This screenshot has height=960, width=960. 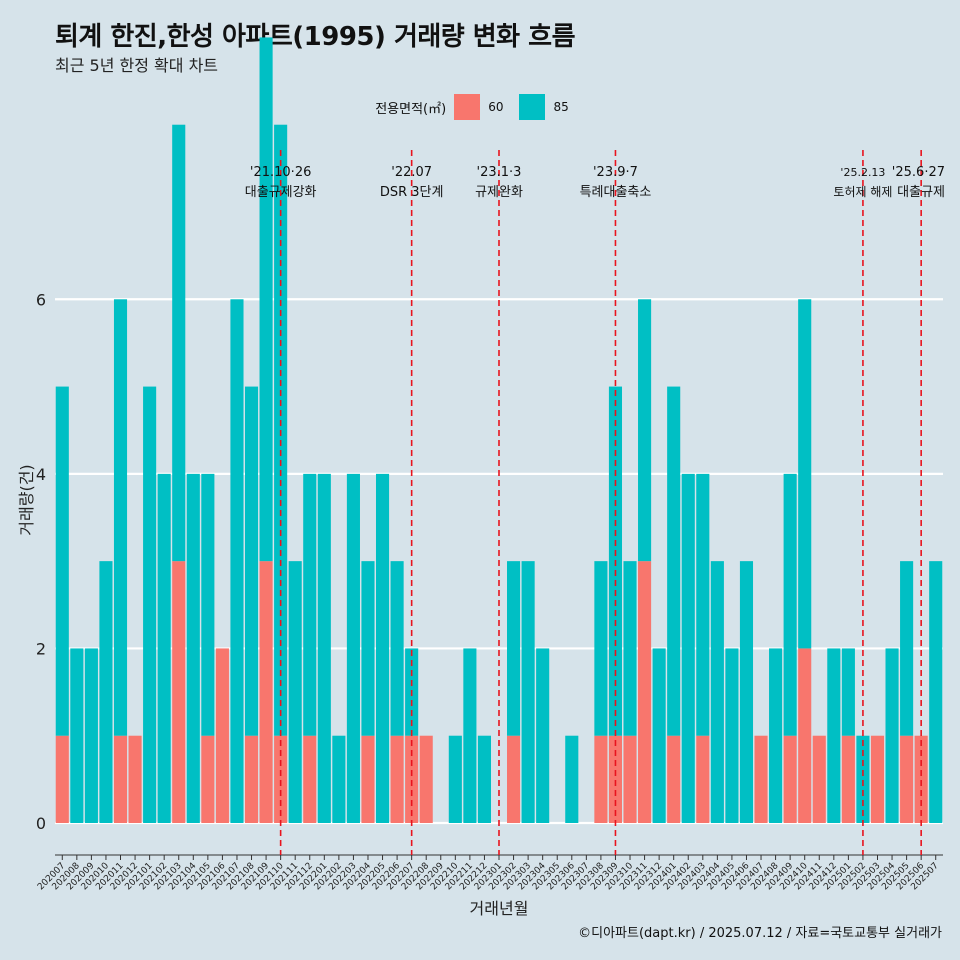 What do you see at coordinates (862, 172) in the screenshot?
I see `event-date: '25.2.13` at bounding box center [862, 172].